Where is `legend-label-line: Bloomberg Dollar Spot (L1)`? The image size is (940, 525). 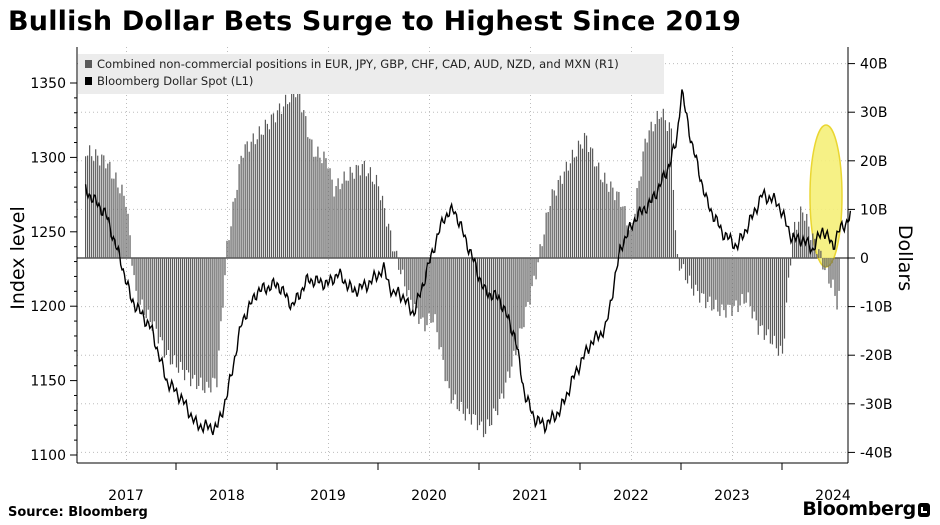
legend-label-line: Bloomberg Dollar Spot (L1) is located at coordinates (175, 81).